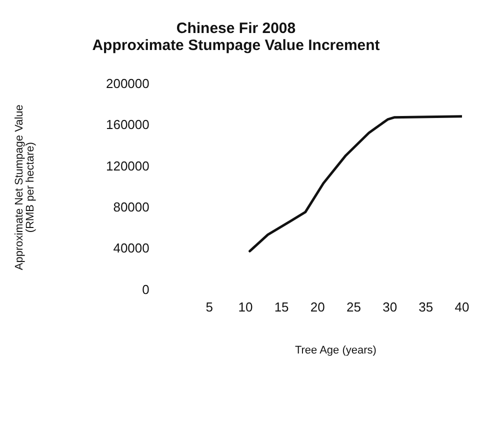  I want to click on y-tick-label: 160000, so click(128, 124).